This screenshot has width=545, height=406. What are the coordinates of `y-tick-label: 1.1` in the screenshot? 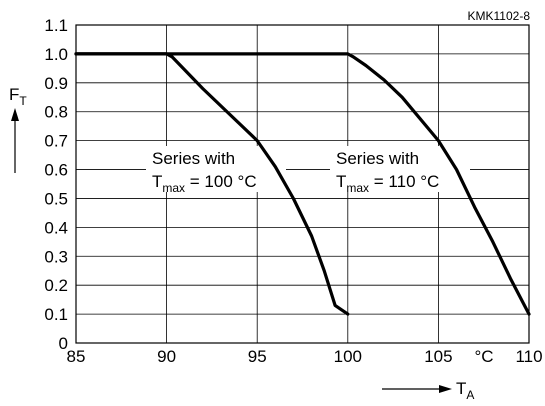 It's located at (56, 25).